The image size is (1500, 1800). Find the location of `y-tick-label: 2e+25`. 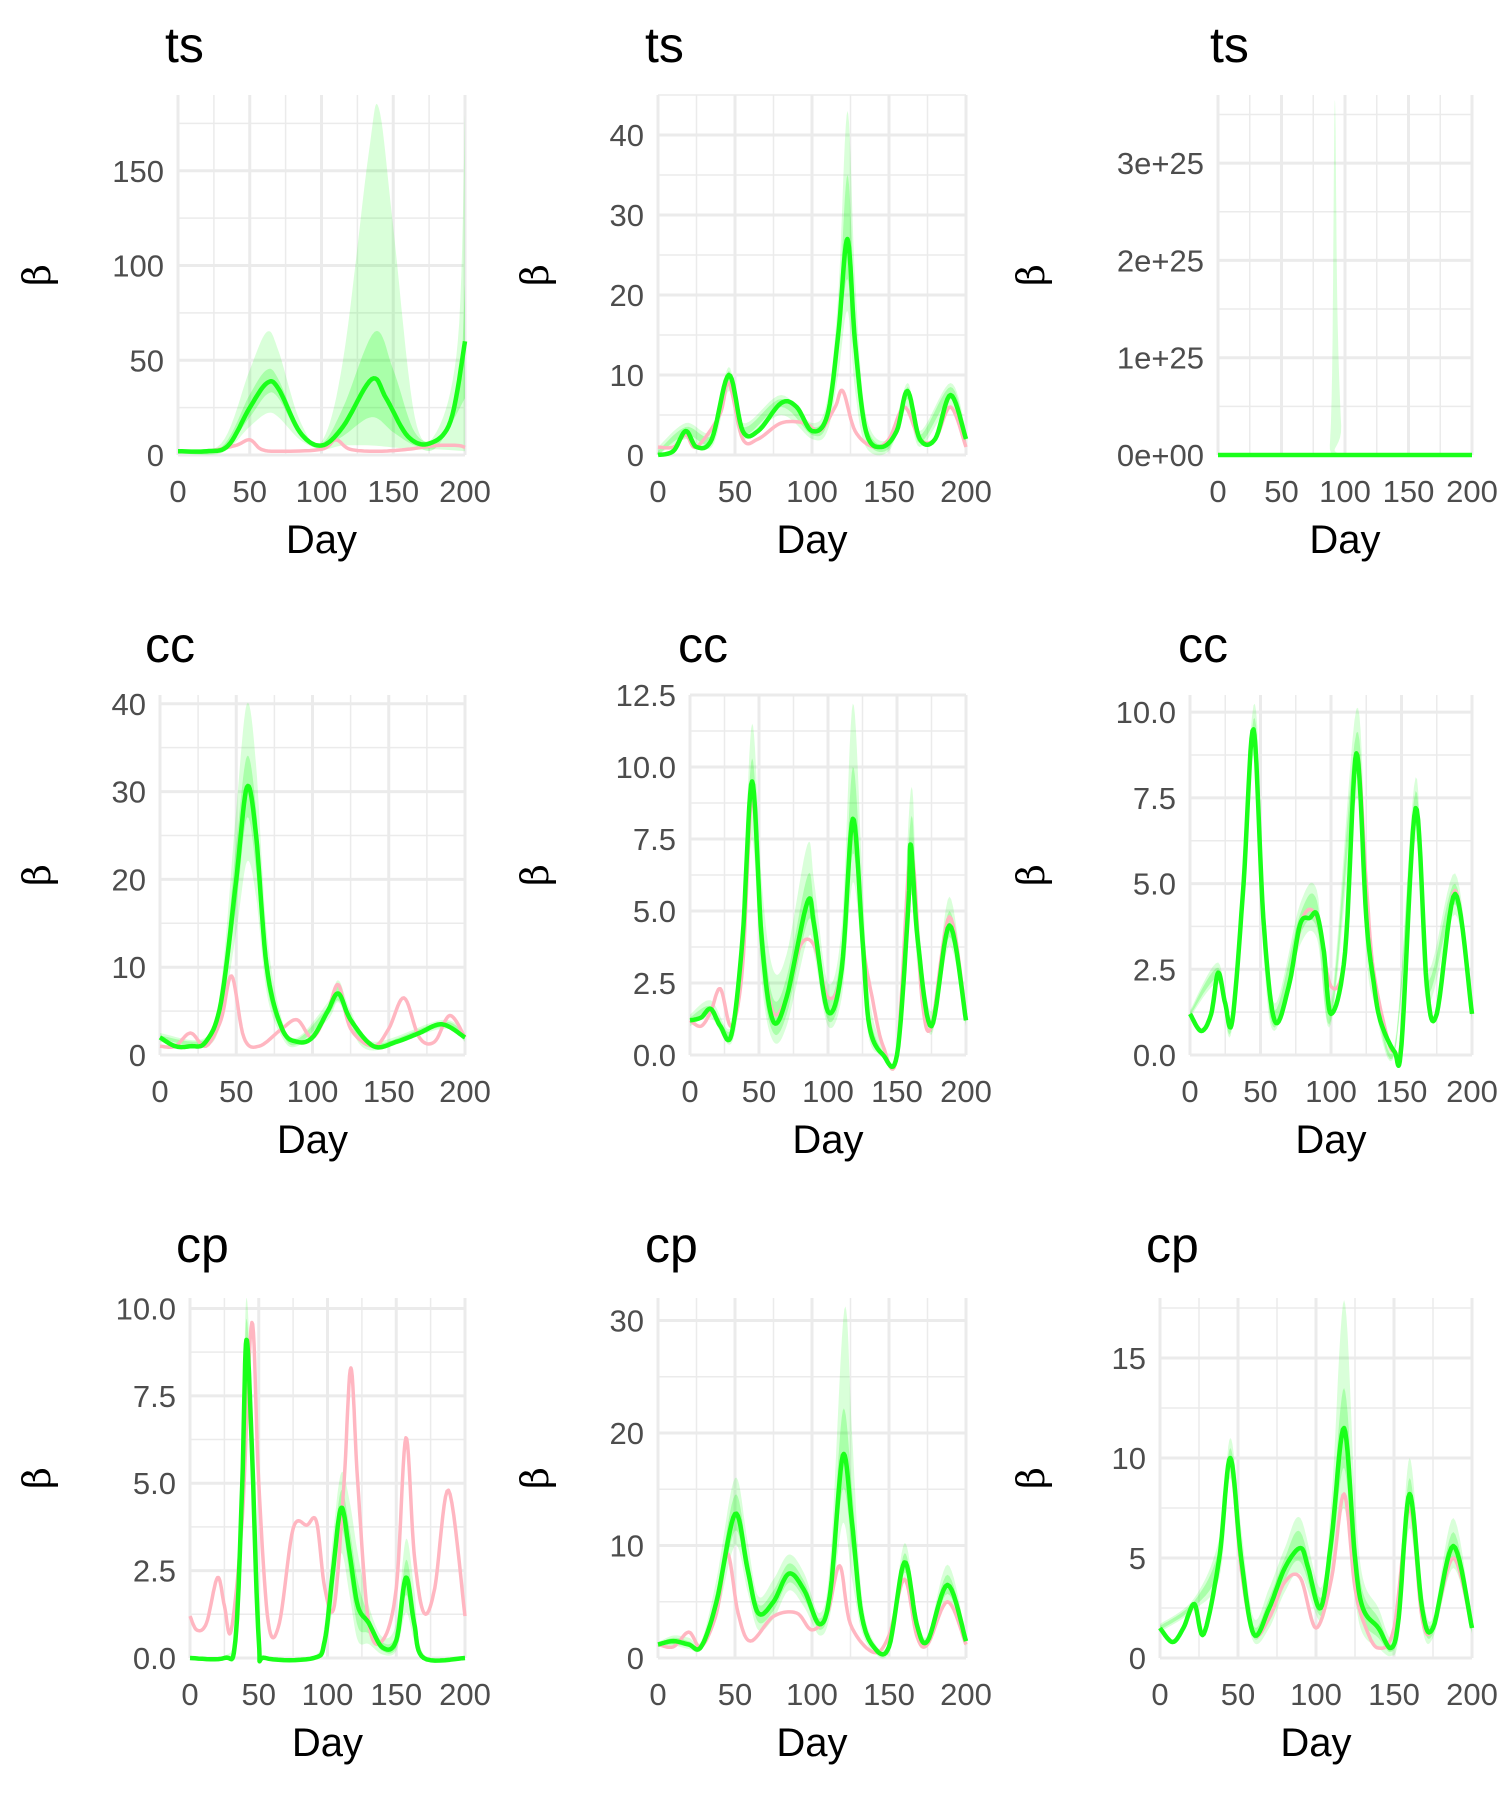

y-tick-label: 2e+25 is located at coordinates (1160, 260).